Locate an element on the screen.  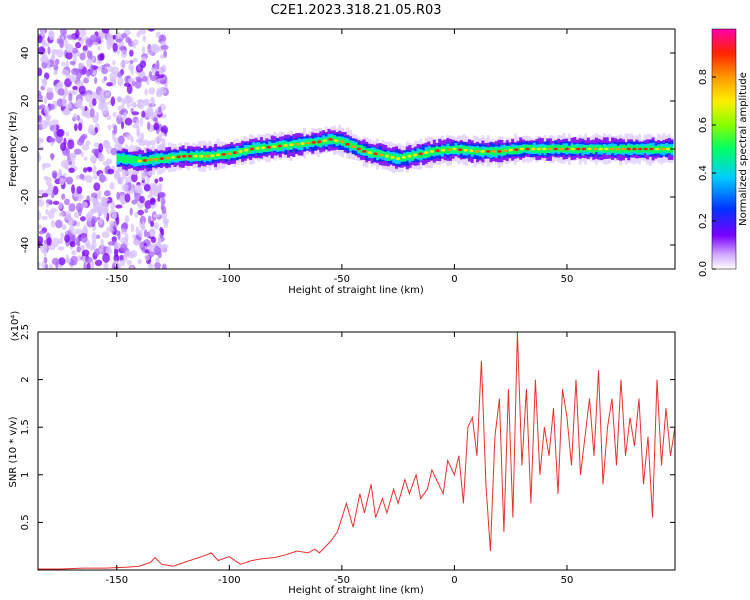
x-tick-label: 0 is located at coordinates (454, 279).